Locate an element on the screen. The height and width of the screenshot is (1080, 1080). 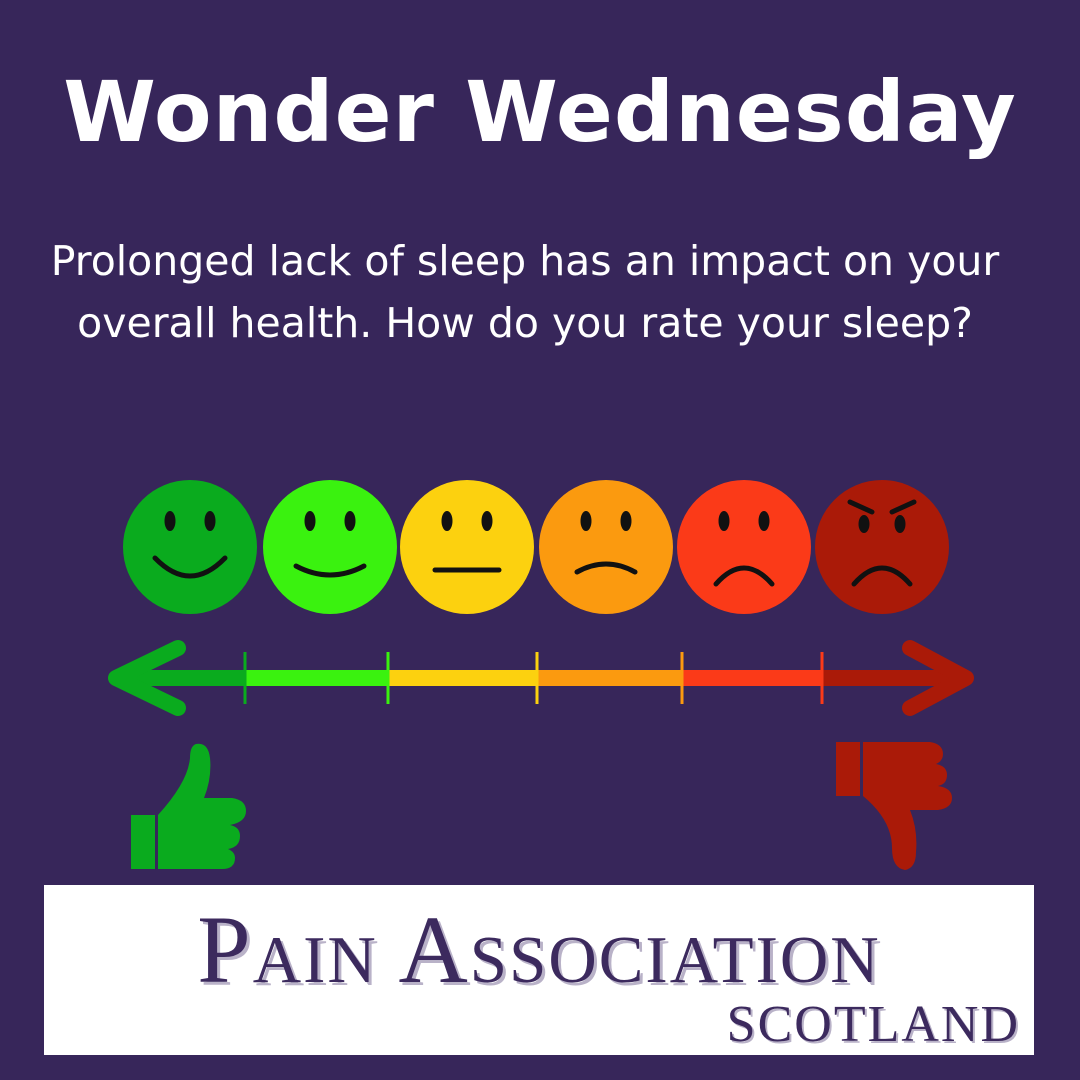
neutral-face-icon is located at coordinates (467, 547).